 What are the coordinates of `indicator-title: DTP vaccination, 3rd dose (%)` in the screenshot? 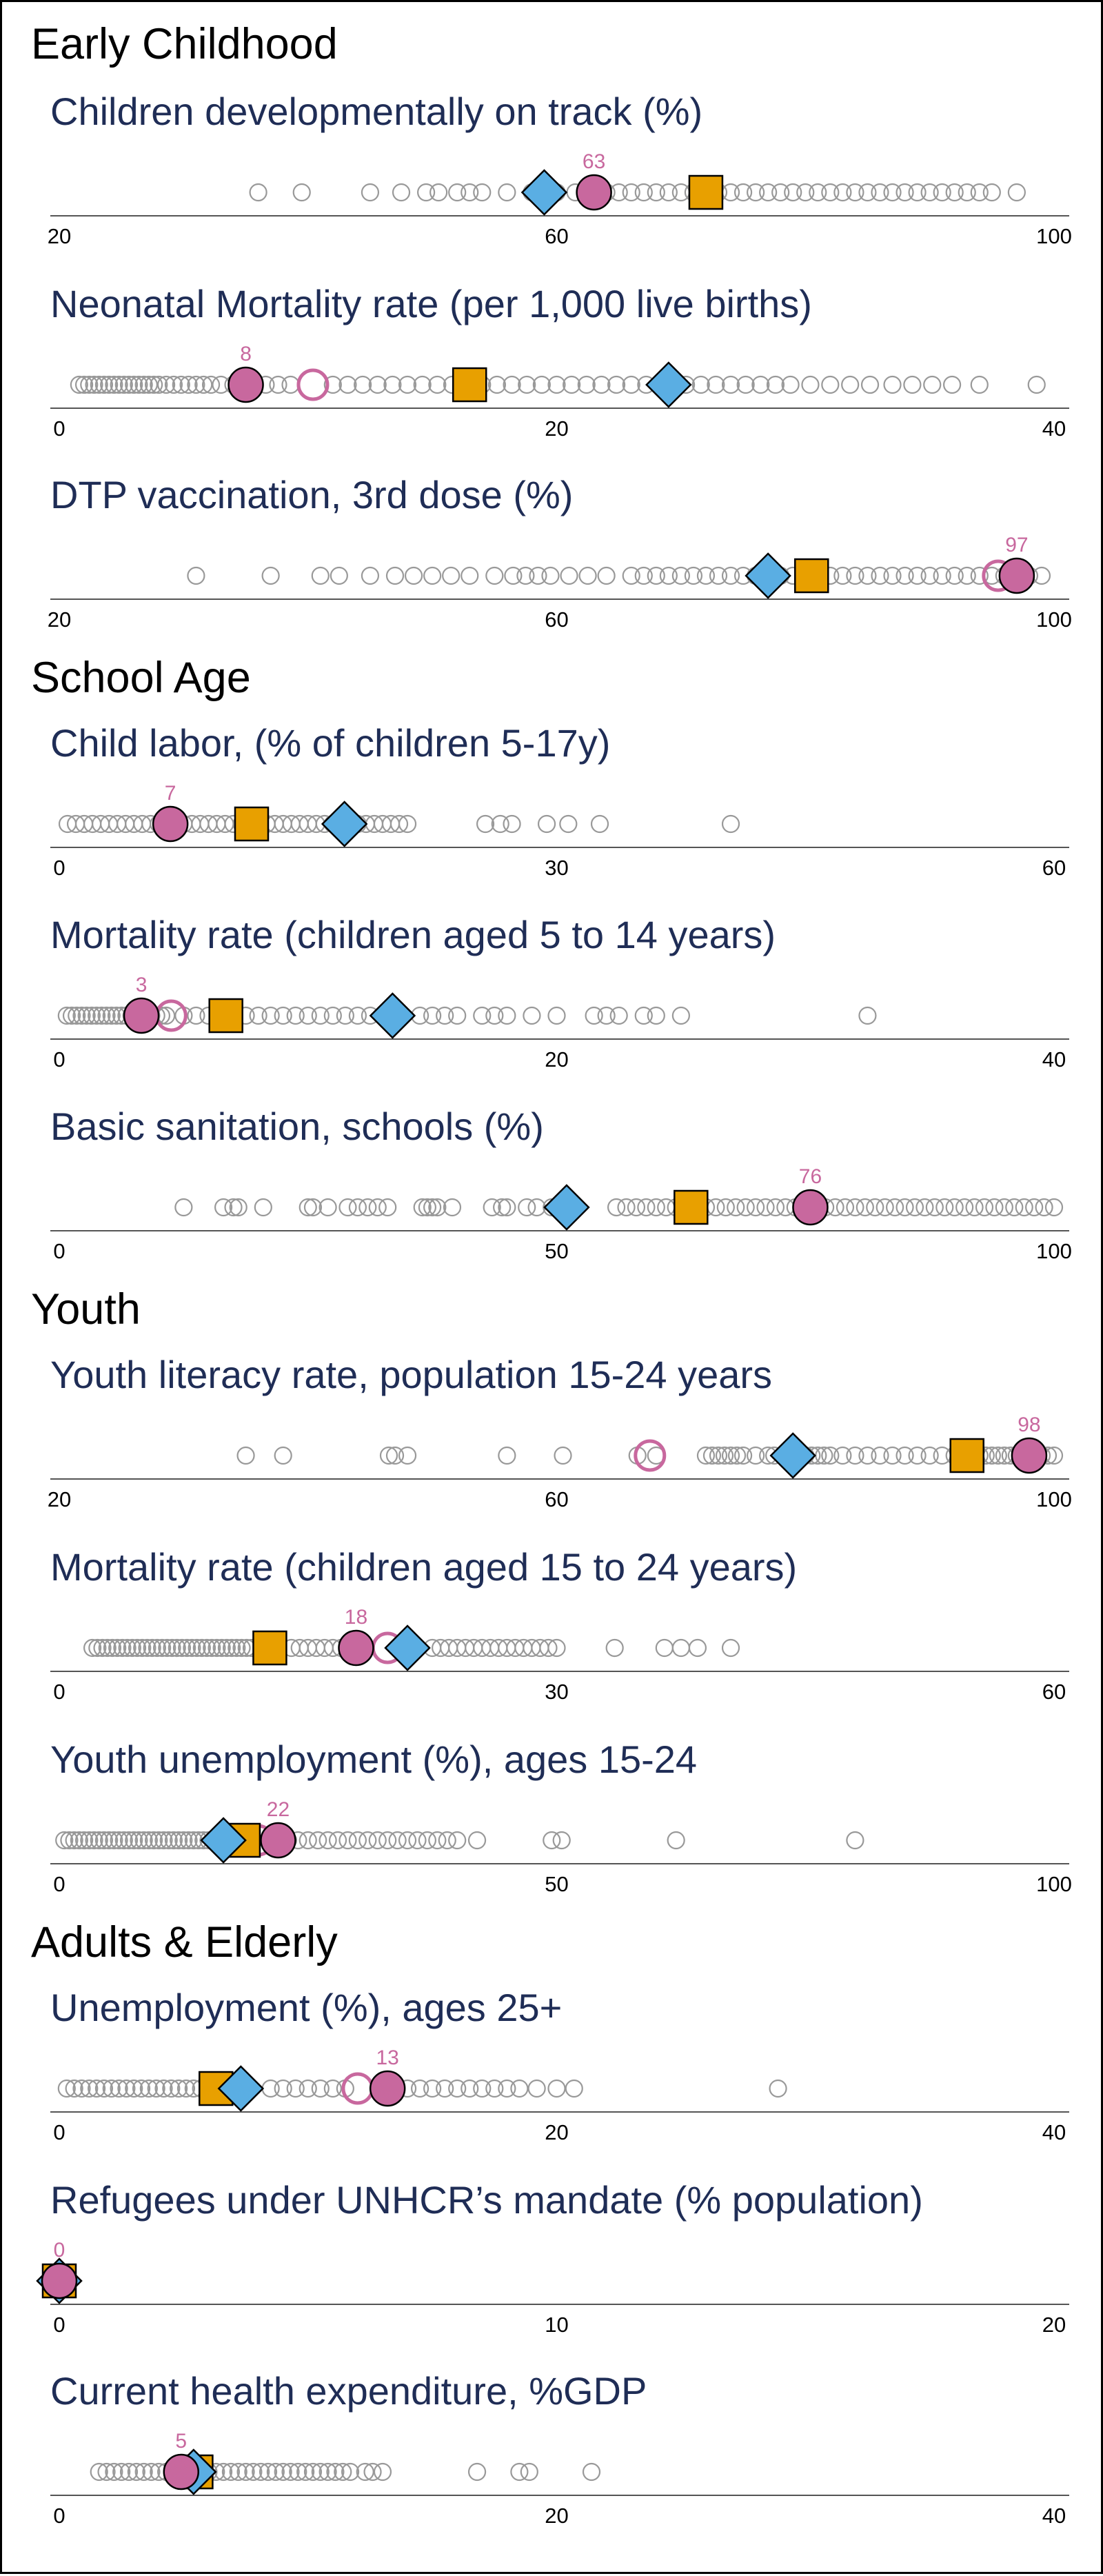 It's located at (311, 494).